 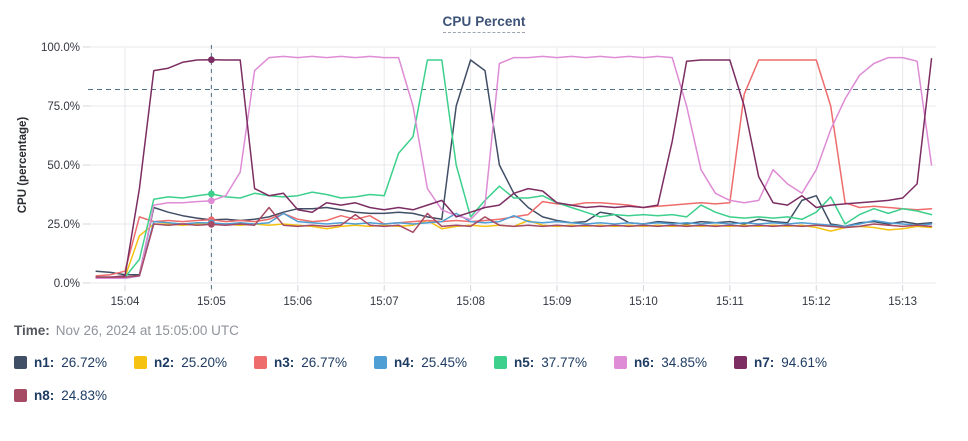 What do you see at coordinates (125, 302) in the screenshot?
I see `x-tick-label: 15:04` at bounding box center [125, 302].